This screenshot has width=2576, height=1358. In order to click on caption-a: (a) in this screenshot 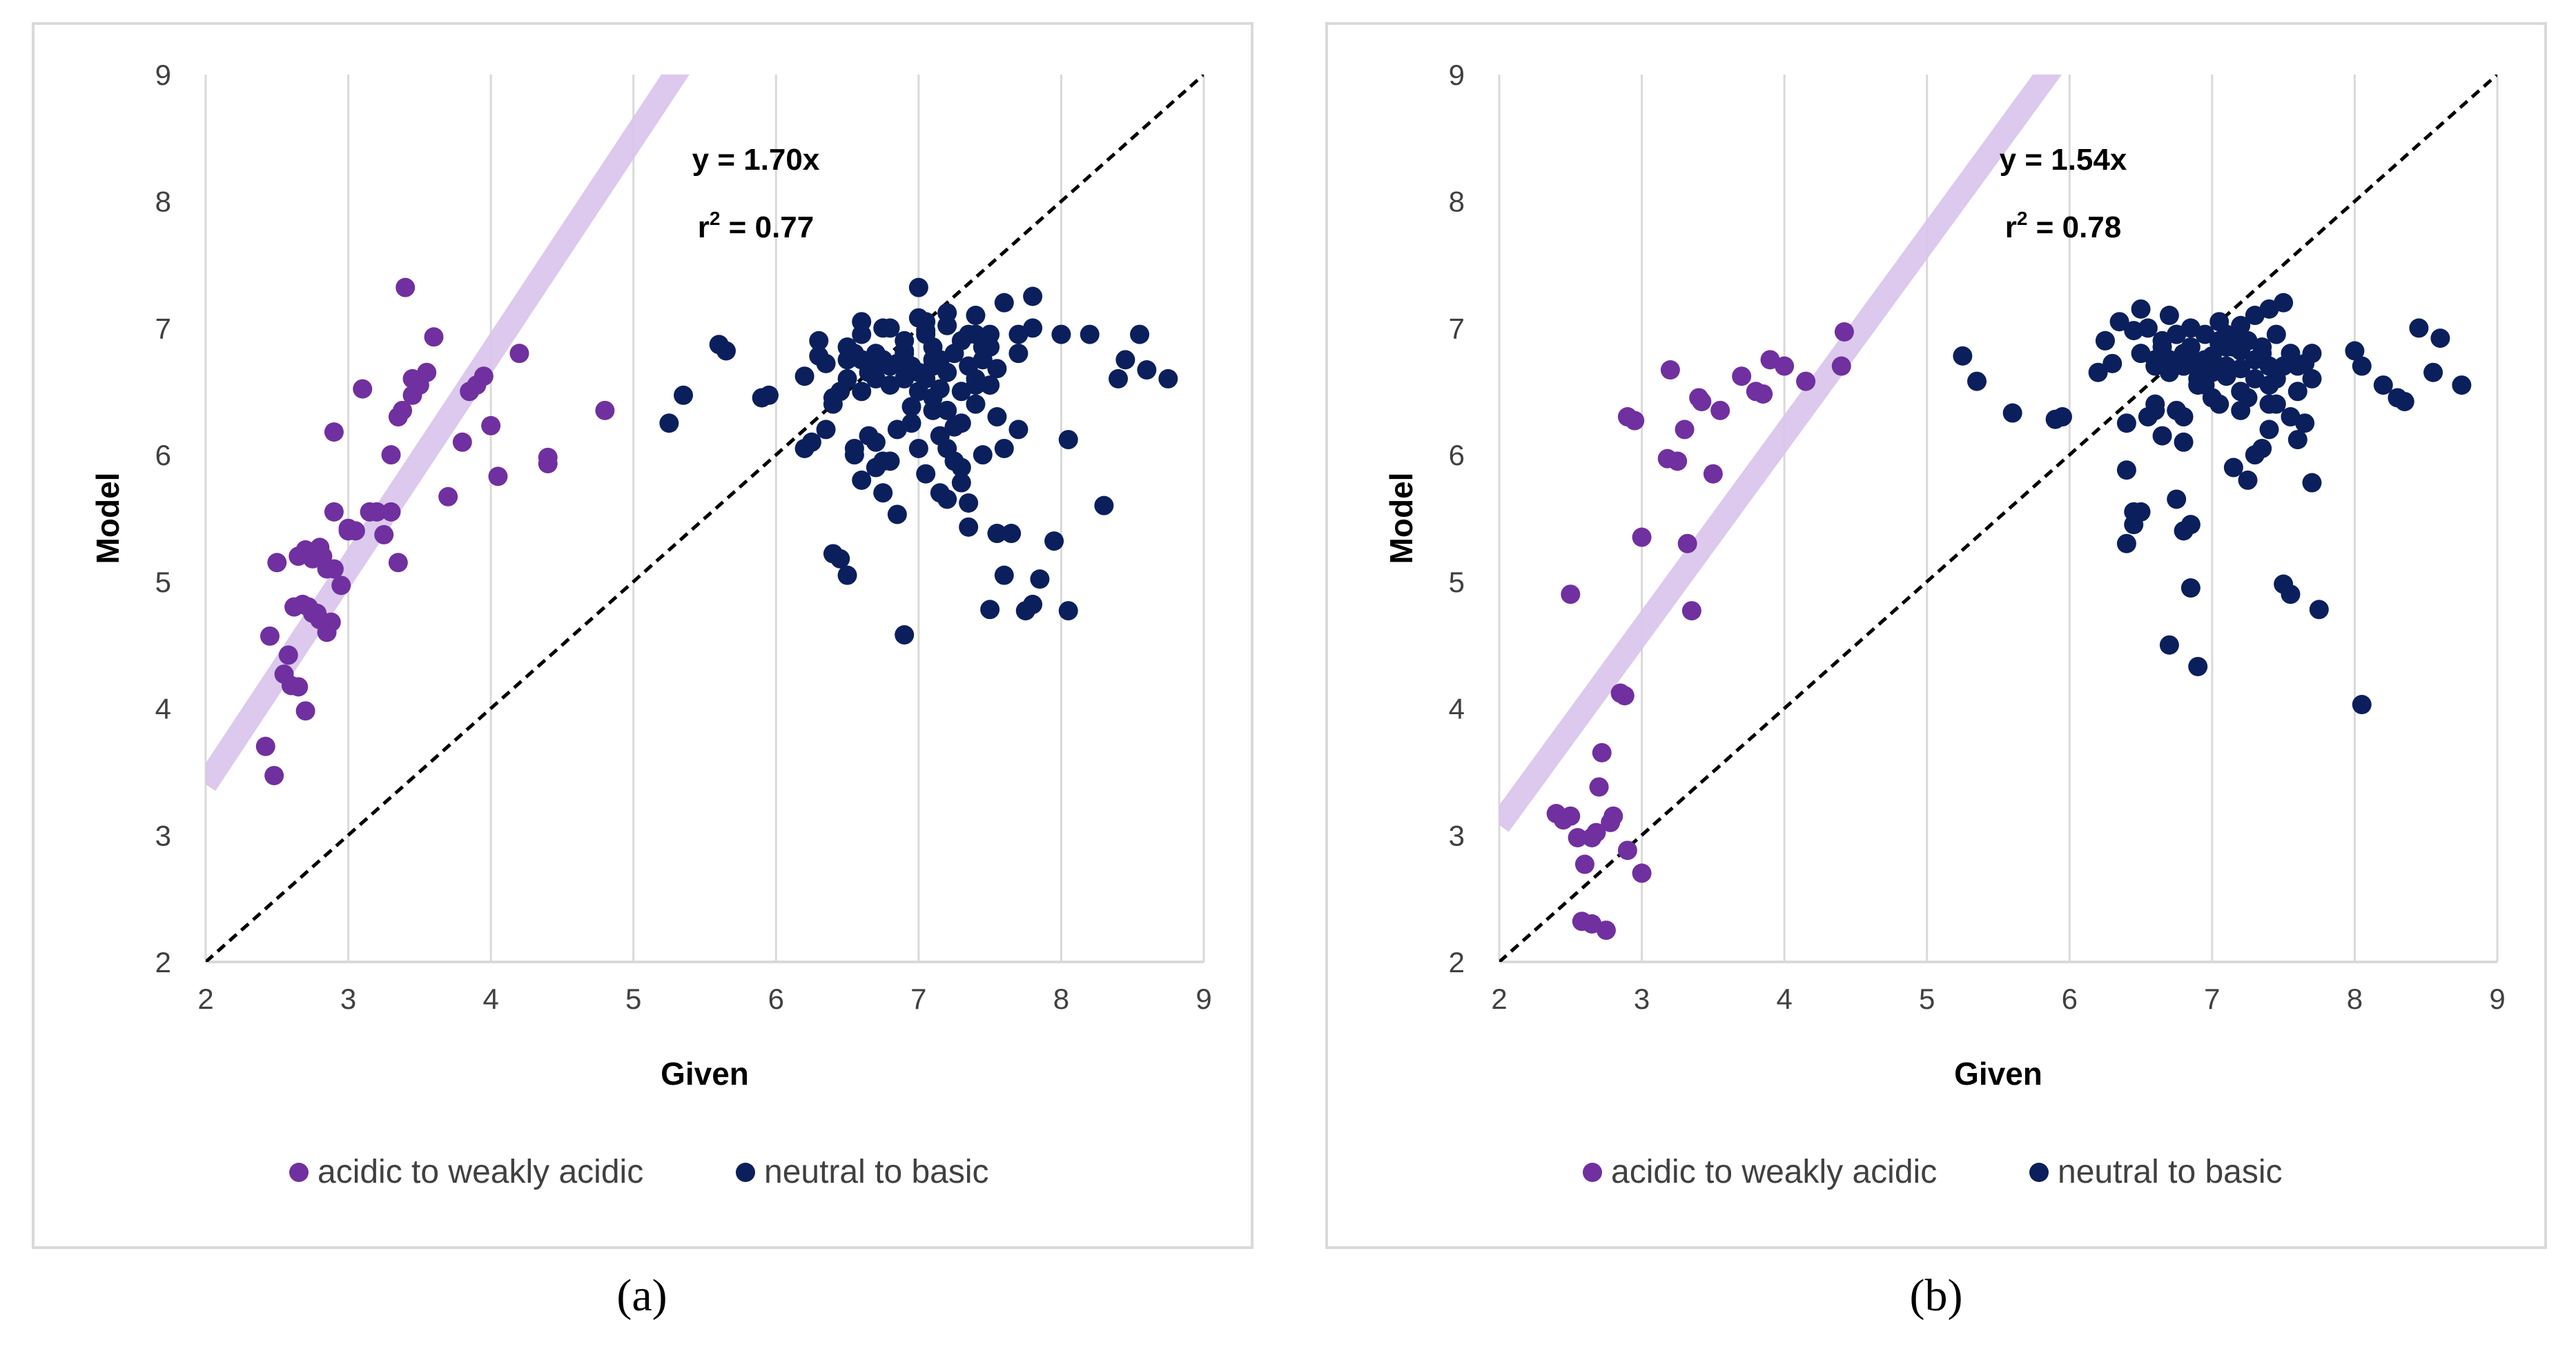, I will do `click(642, 1296)`.